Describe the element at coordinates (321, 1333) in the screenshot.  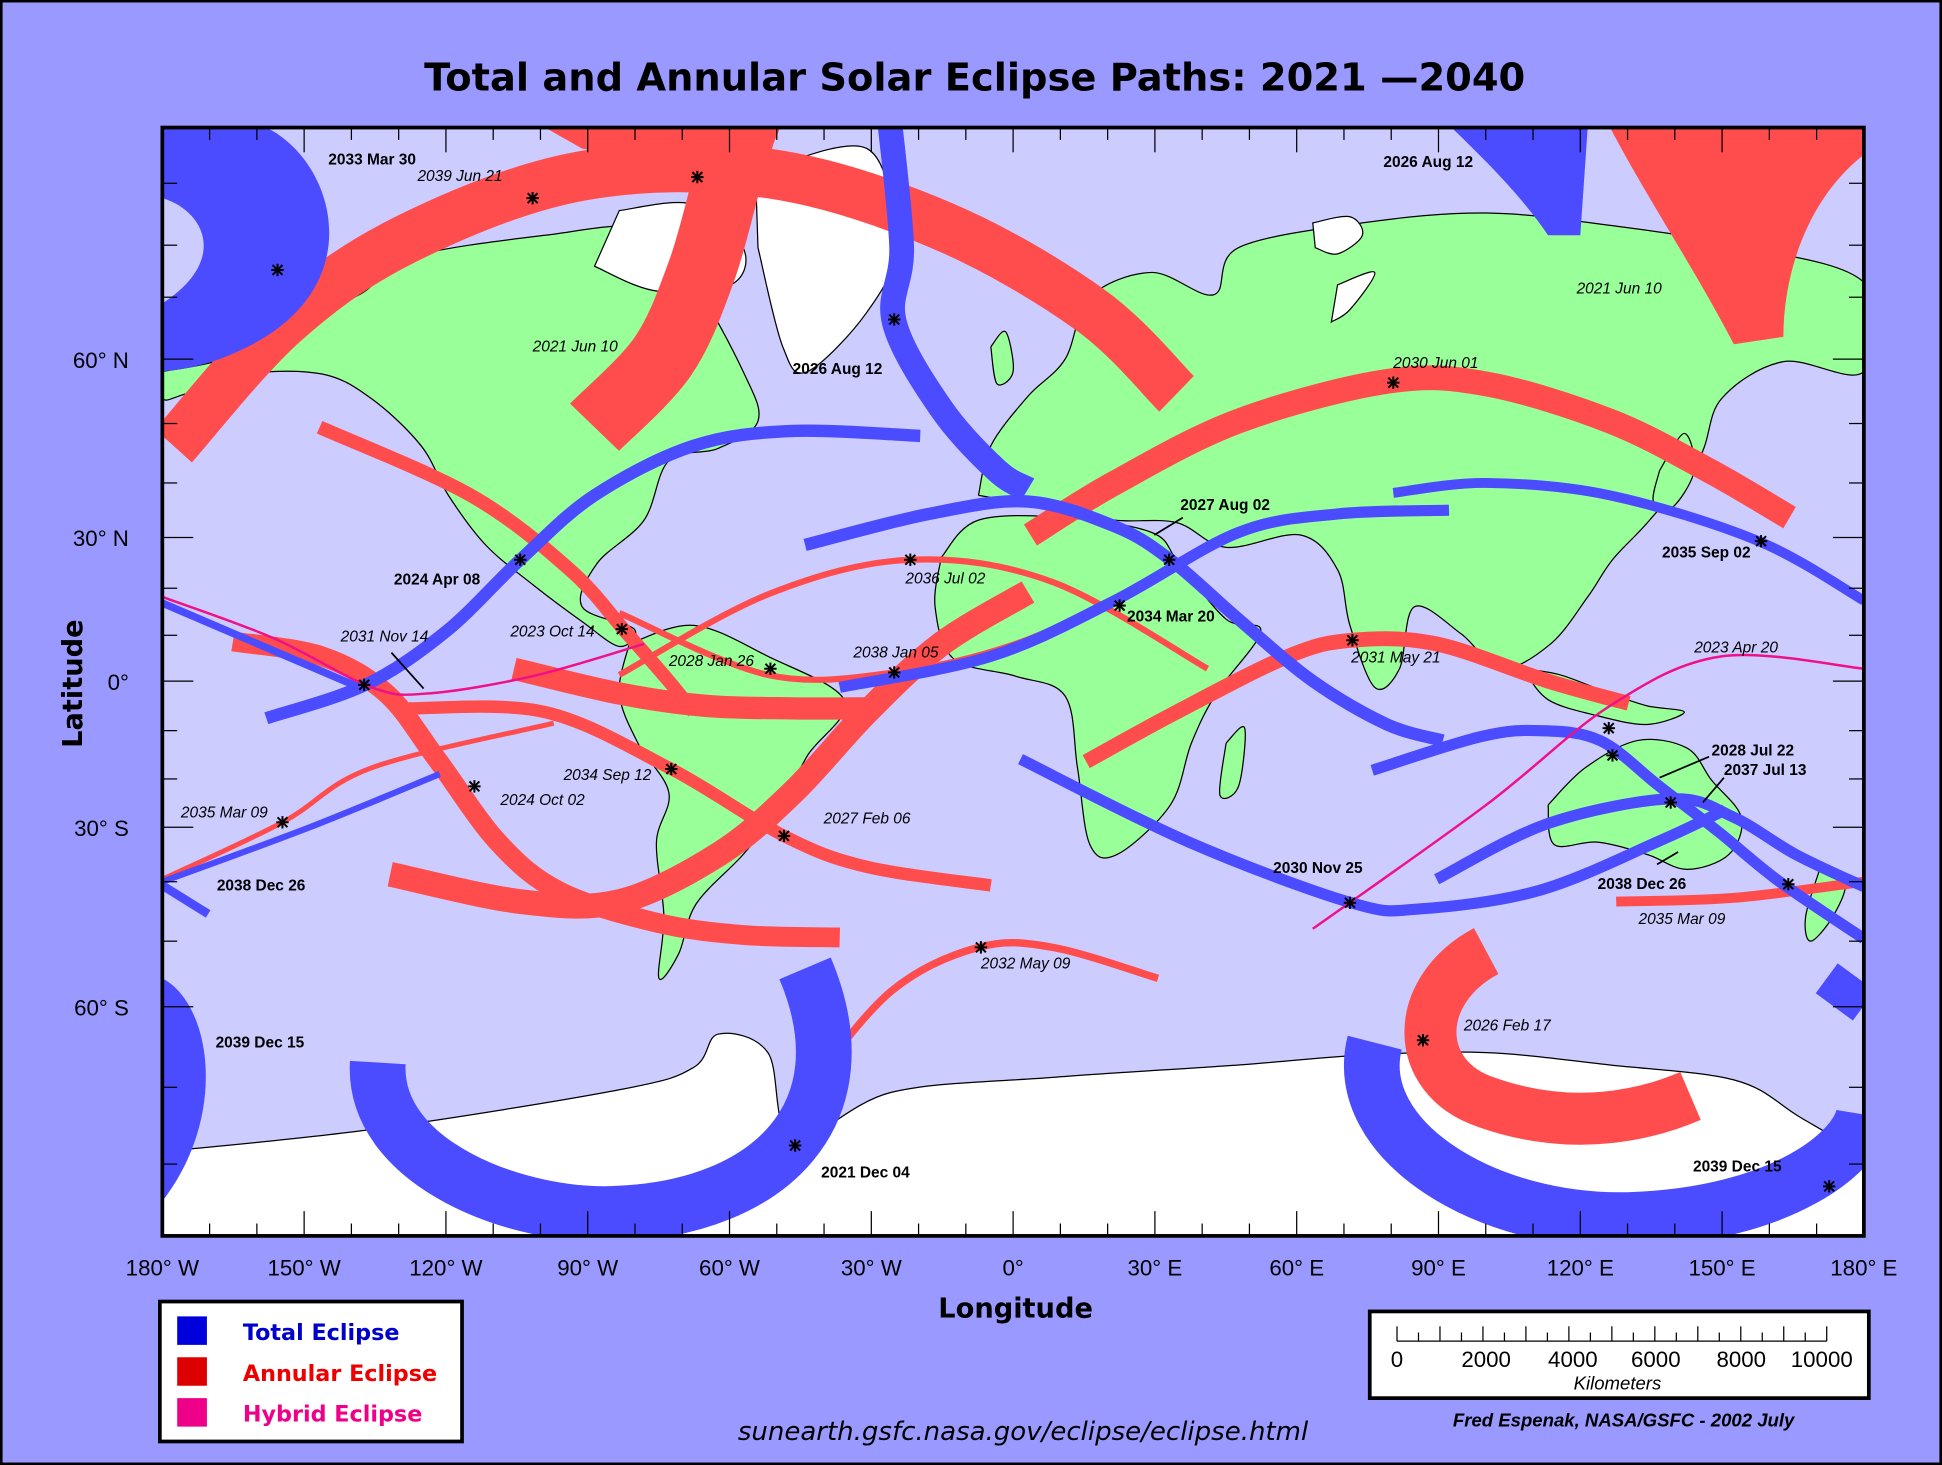
I see `legend-label-total: Total Eclipse` at that location.